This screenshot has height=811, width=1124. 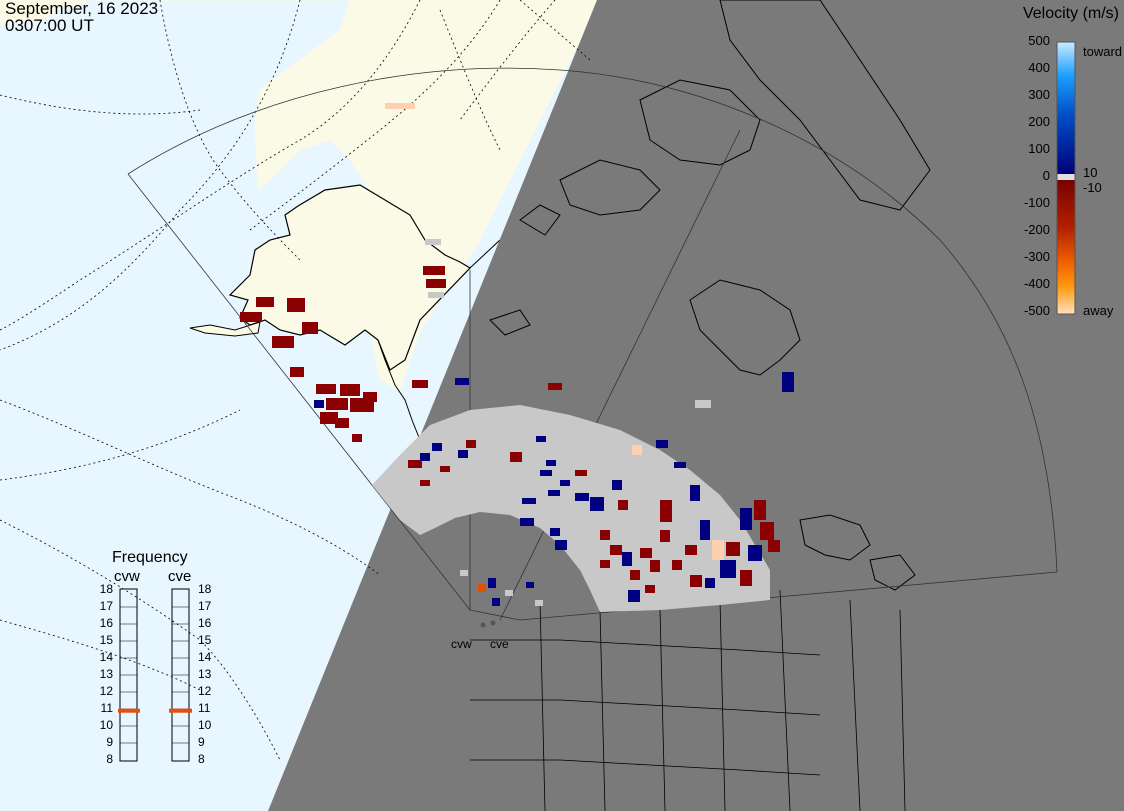 I want to click on date-label: September, 16 2023, so click(x=82, y=9).